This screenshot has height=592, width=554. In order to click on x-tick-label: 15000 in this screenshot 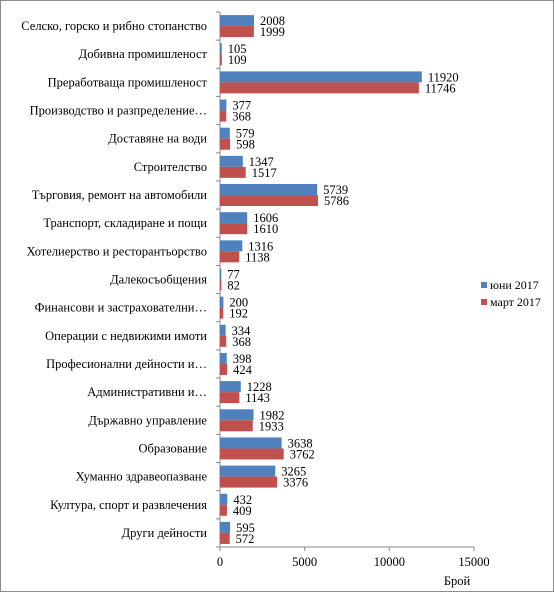, I will do `click(473, 562)`.